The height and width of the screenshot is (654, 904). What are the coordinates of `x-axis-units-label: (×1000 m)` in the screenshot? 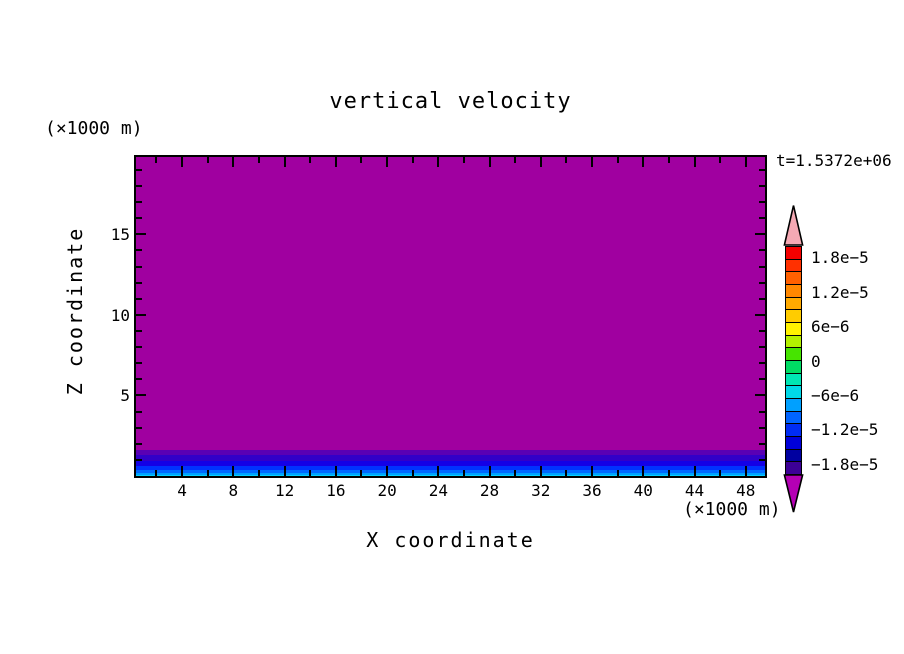 It's located at (732, 509).